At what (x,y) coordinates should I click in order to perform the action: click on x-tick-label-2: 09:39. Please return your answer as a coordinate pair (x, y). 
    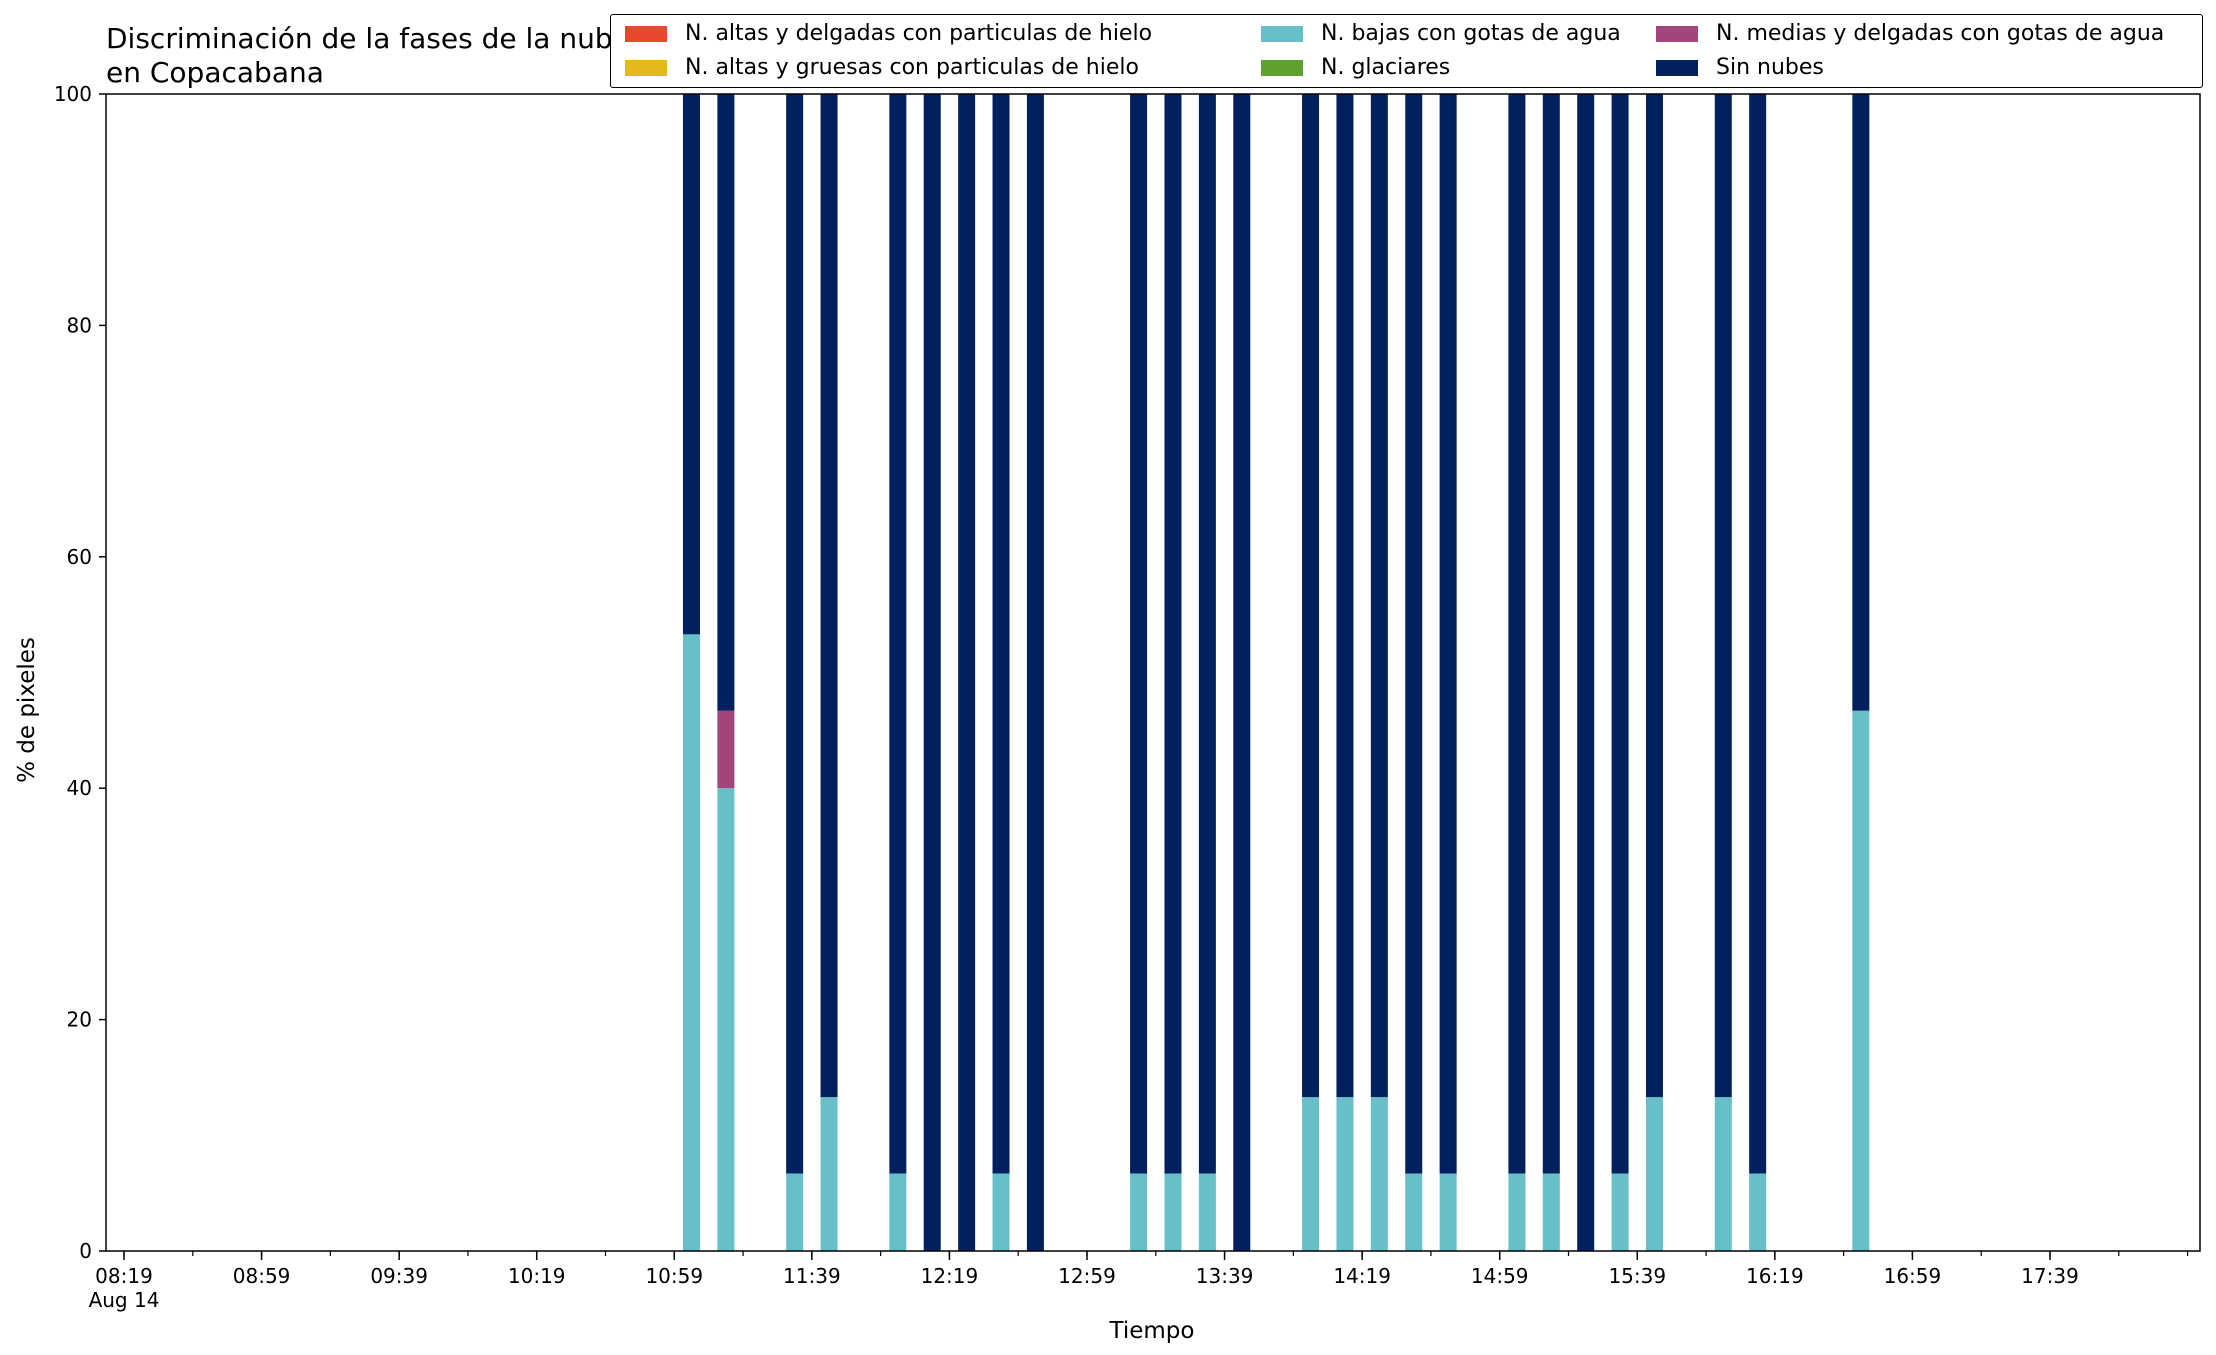
    Looking at the image, I should click on (399, 1276).